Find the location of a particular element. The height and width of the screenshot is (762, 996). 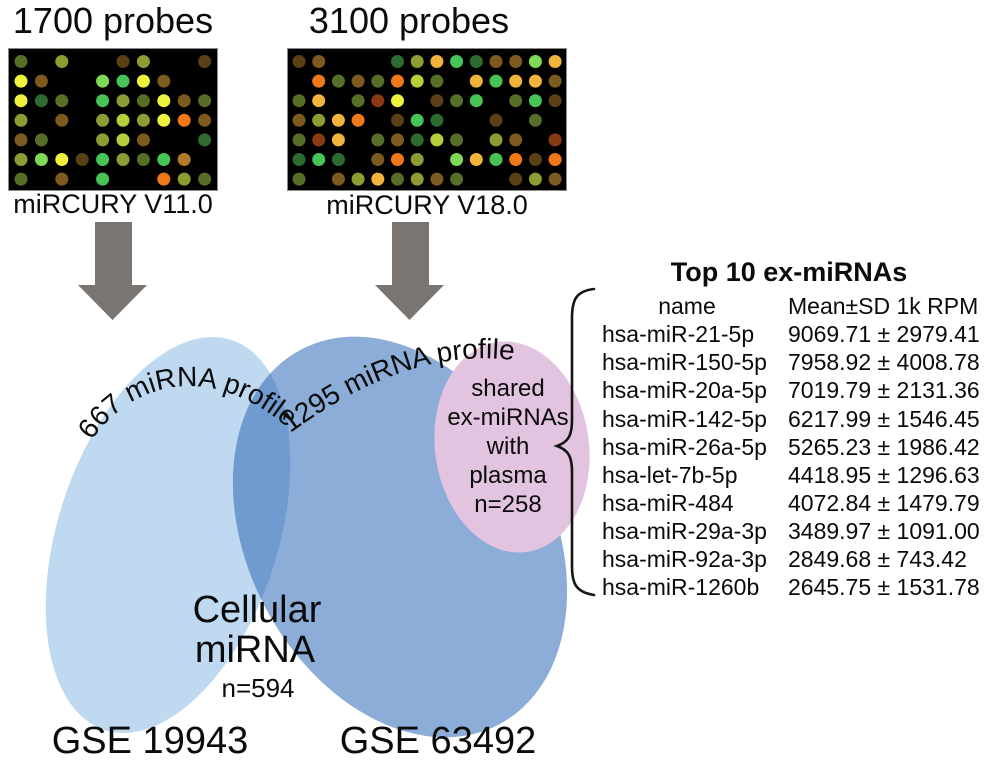

down-arrow-right-icon is located at coordinates (409, 271).